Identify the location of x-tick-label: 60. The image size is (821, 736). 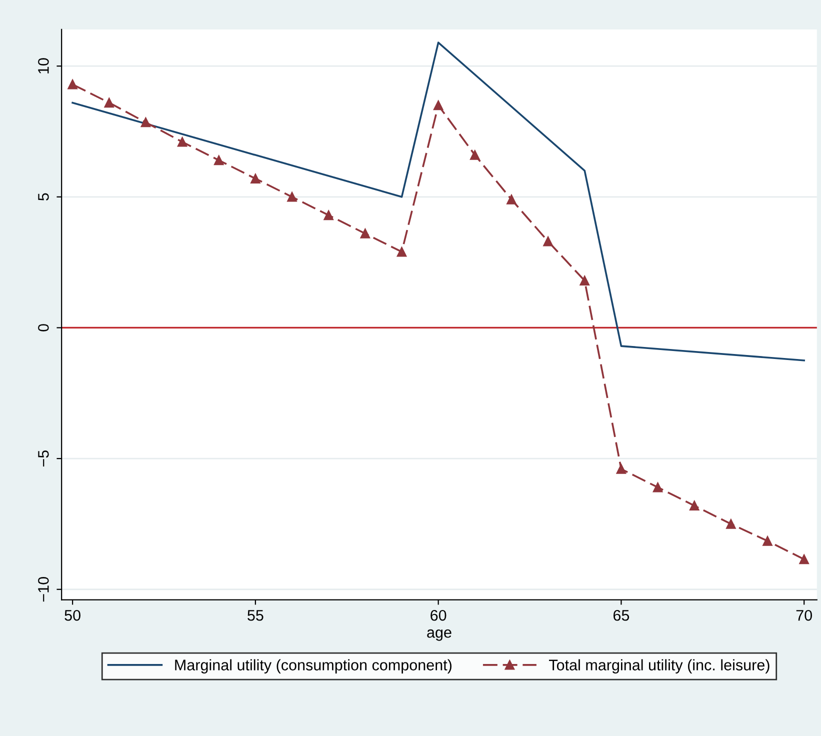
(438, 615).